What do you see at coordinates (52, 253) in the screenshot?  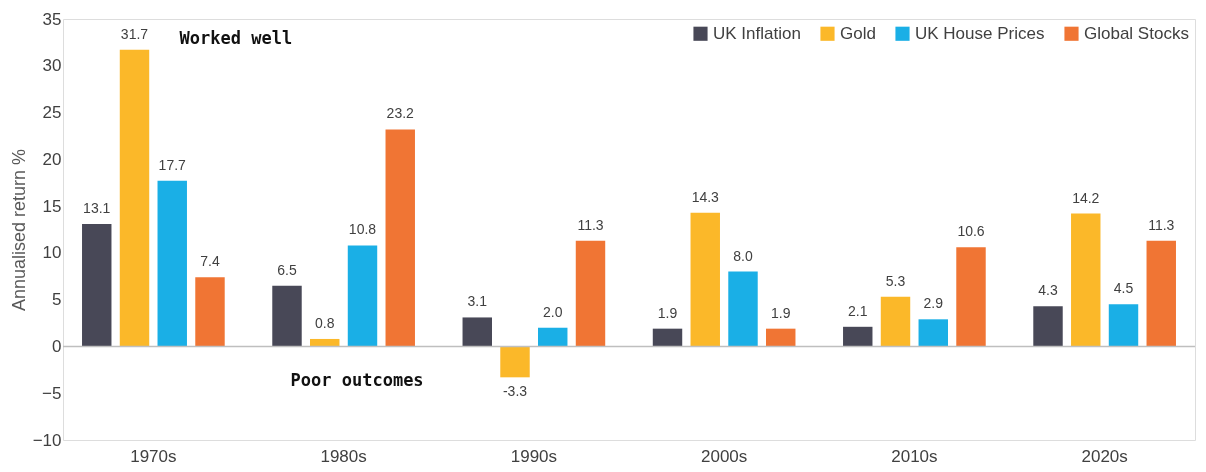 I see `y-tick-label: 10` at bounding box center [52, 253].